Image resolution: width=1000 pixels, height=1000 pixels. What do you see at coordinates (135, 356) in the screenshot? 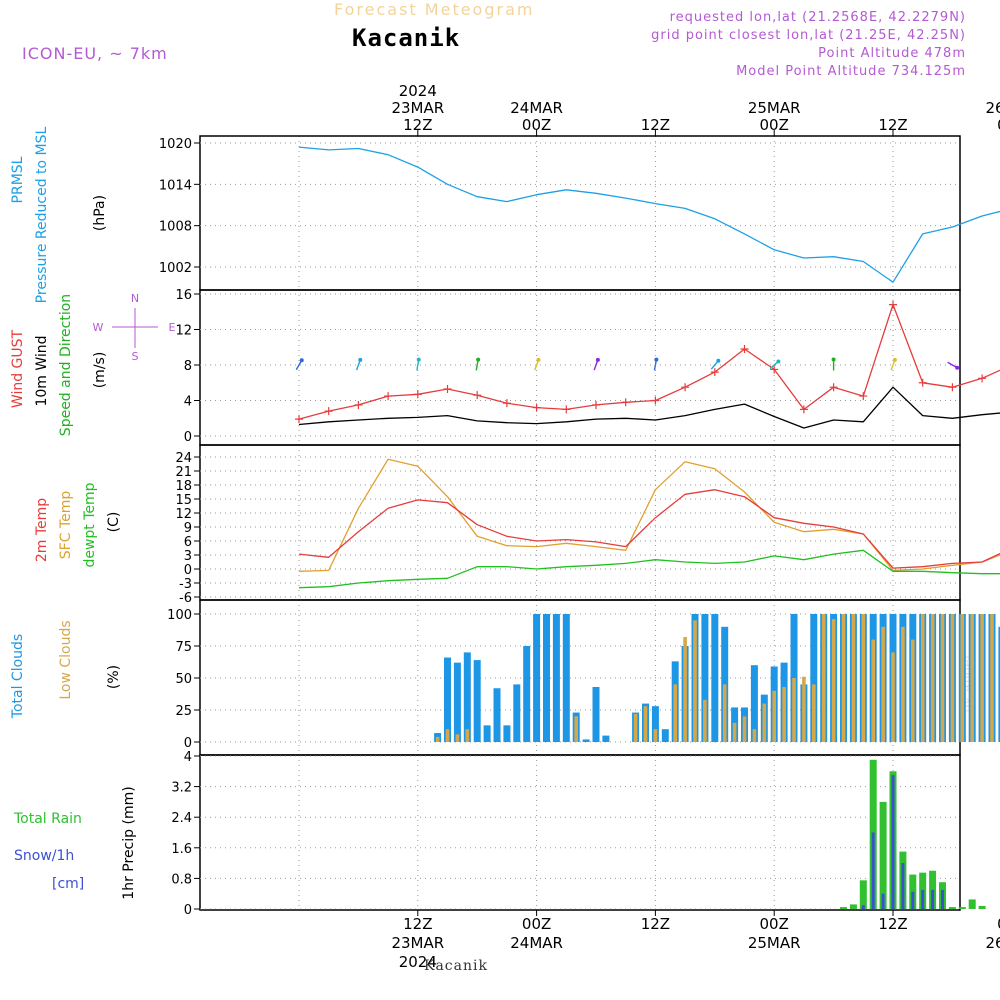
I see `compass-label-s: S` at bounding box center [135, 356].